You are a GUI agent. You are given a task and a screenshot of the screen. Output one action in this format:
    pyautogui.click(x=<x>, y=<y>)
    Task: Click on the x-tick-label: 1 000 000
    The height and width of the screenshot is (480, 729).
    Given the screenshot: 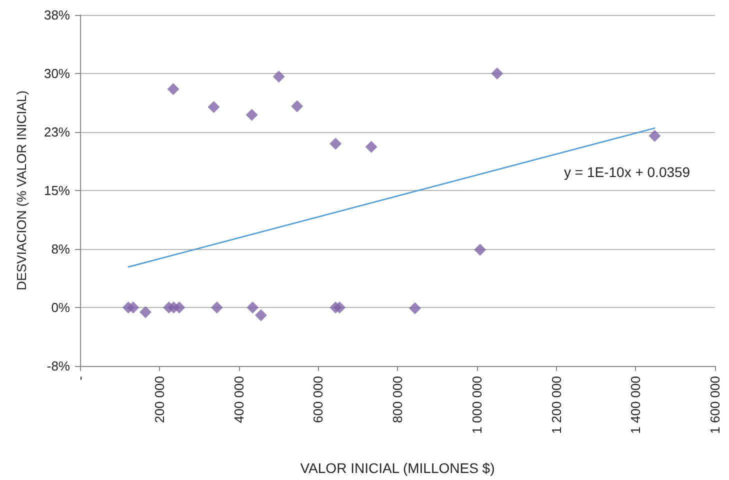 What is the action you would take?
    pyautogui.click(x=476, y=405)
    